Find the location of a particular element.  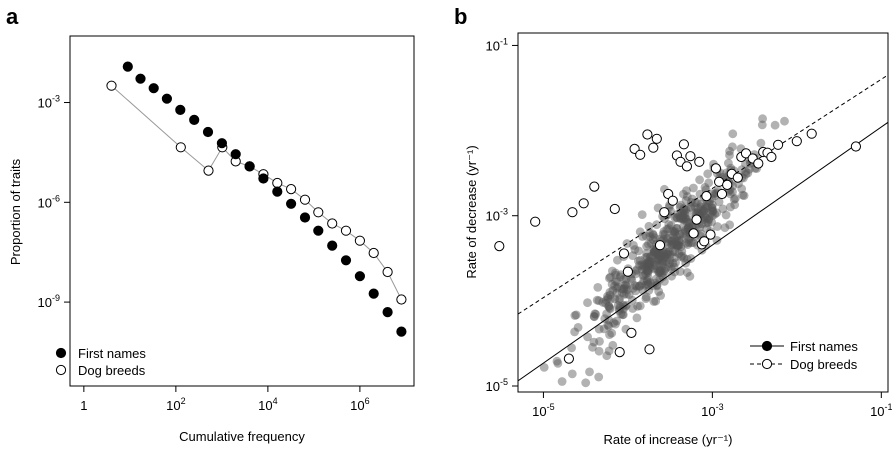

legend-first-names-marker is located at coordinates (61, 353).